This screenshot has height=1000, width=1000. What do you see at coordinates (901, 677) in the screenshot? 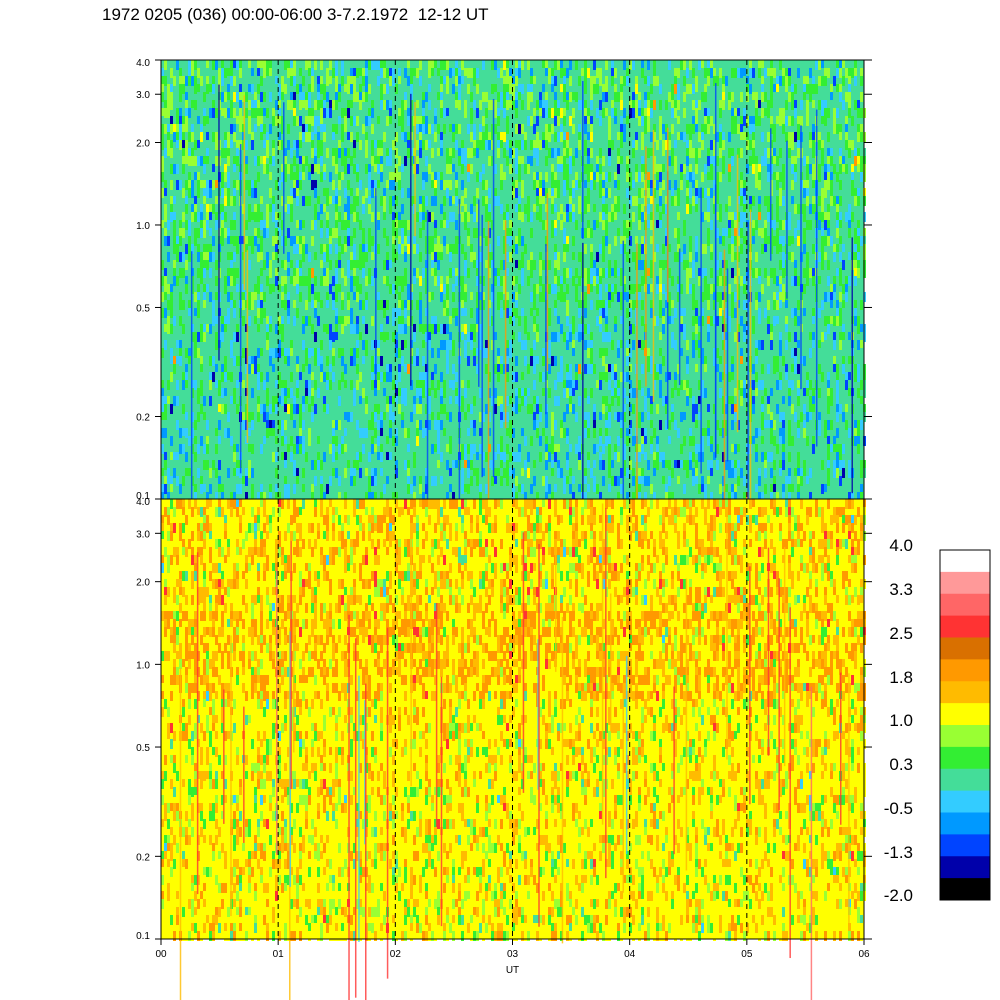
I see `colorbar-label: 1.8` at bounding box center [901, 677].